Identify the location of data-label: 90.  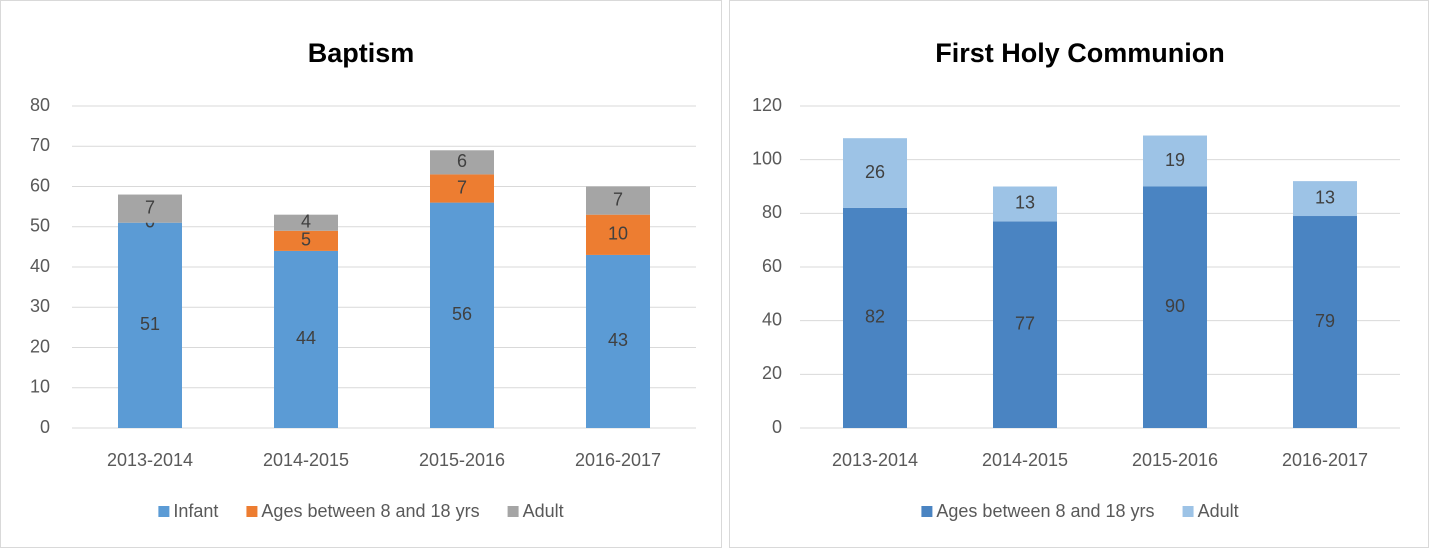
(1175, 306).